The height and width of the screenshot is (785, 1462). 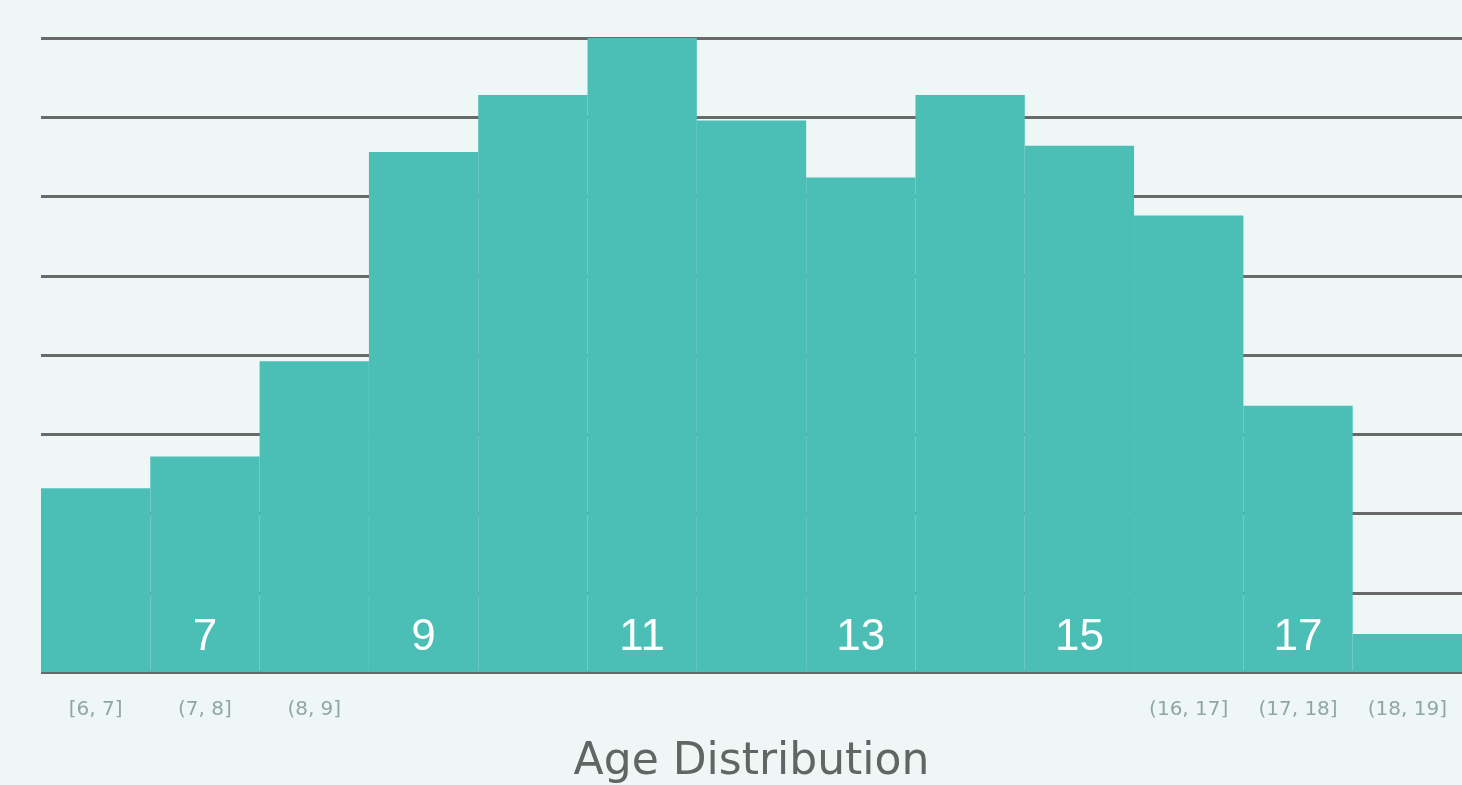 I want to click on text: [6, 7], so click(x=95, y=708).